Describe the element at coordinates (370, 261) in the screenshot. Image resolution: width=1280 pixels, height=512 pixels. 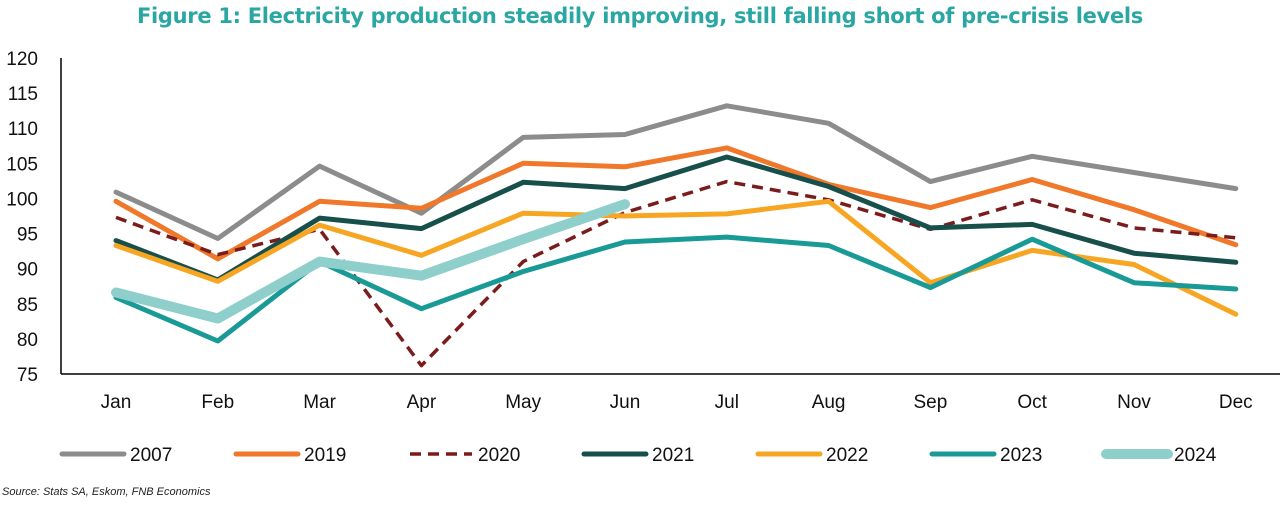
I see `series-line-2024` at that location.